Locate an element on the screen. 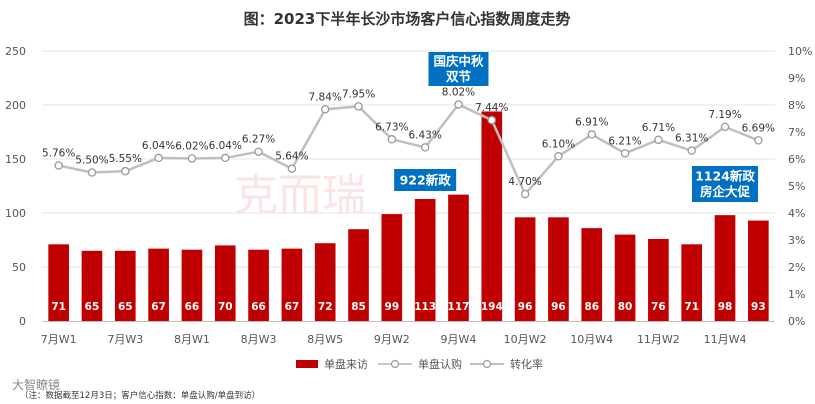 This screenshot has width=815, height=404. y-right-tick-label: 2% is located at coordinates (796, 267).